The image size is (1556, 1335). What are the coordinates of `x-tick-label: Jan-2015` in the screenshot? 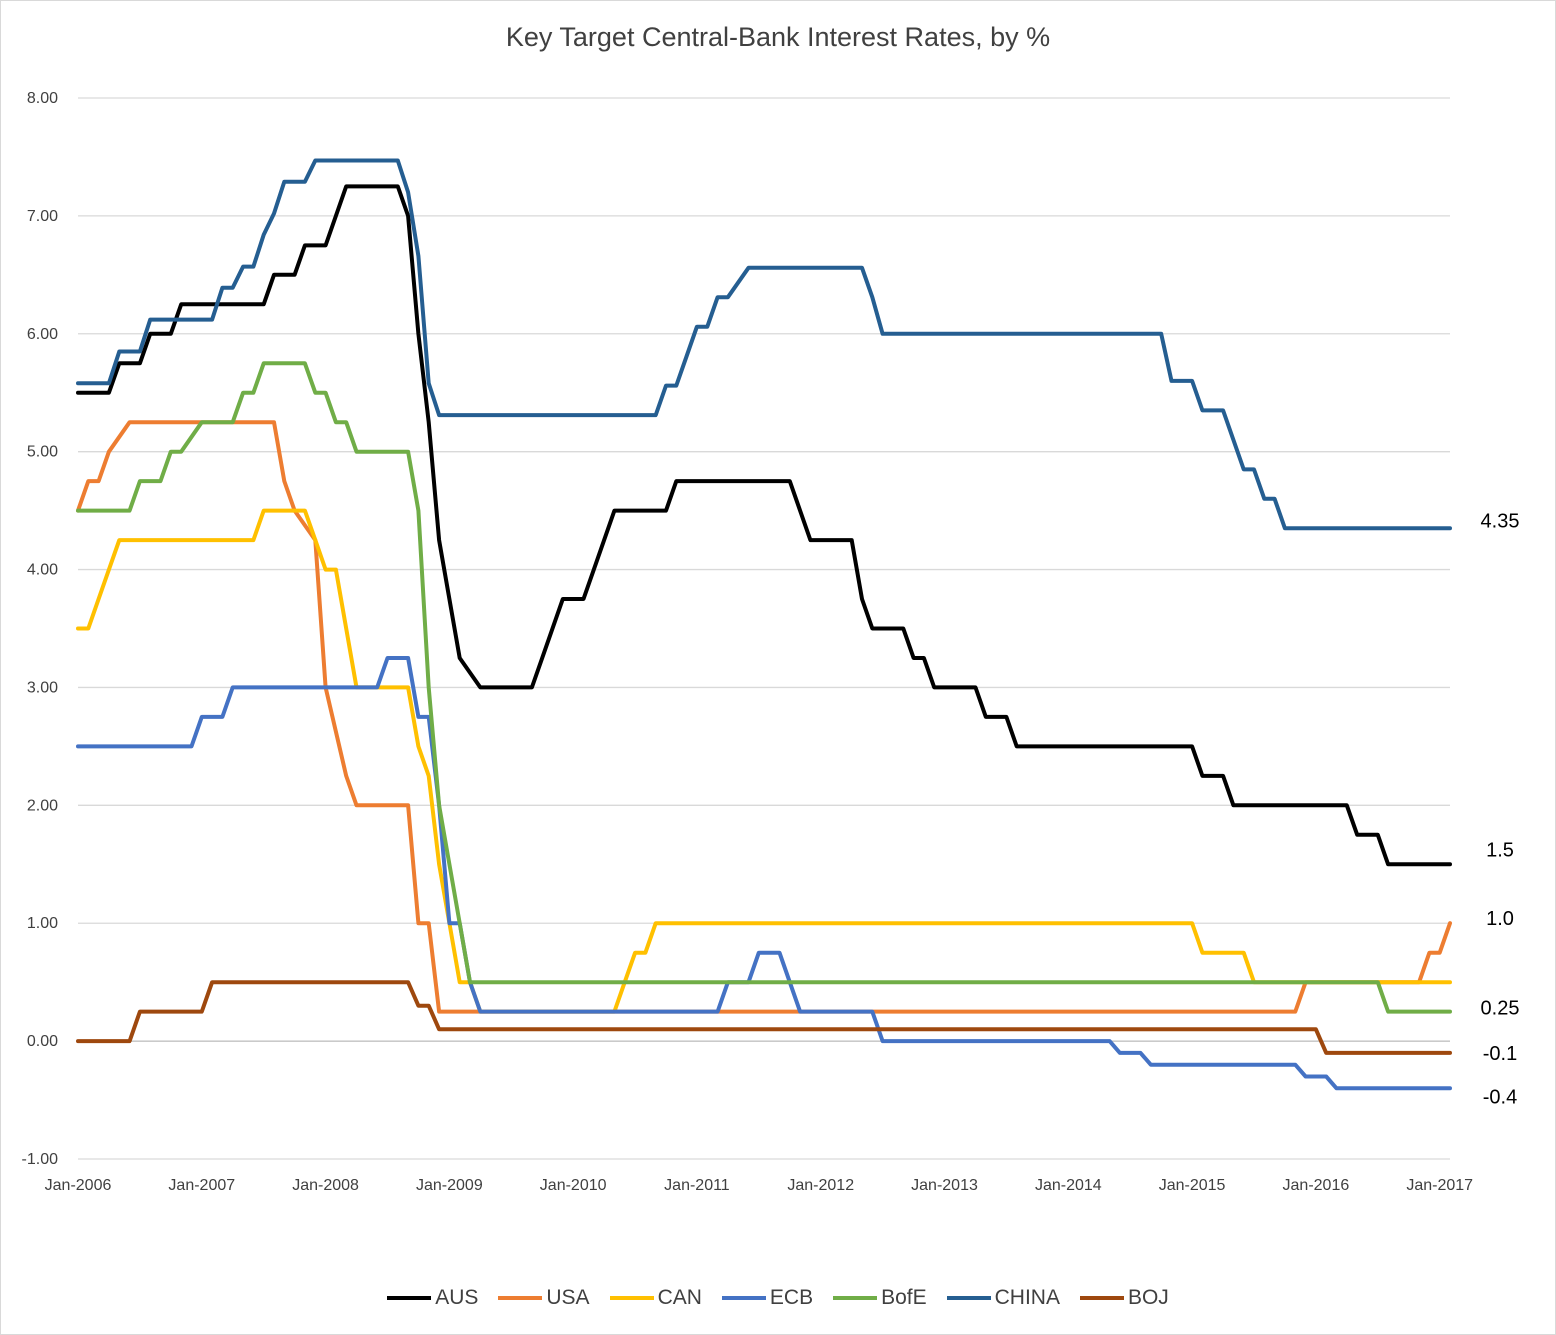 It's located at (1192, 1185).